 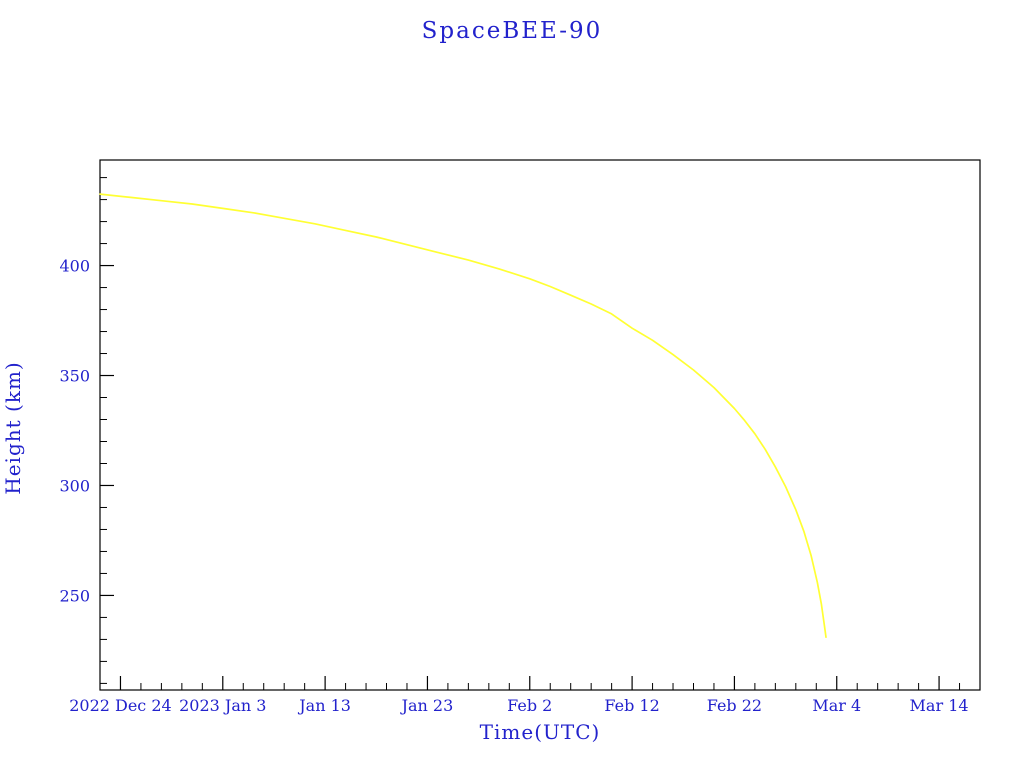 What do you see at coordinates (512, 31) in the screenshot?
I see `chart-title: SpaceBEE-90` at bounding box center [512, 31].